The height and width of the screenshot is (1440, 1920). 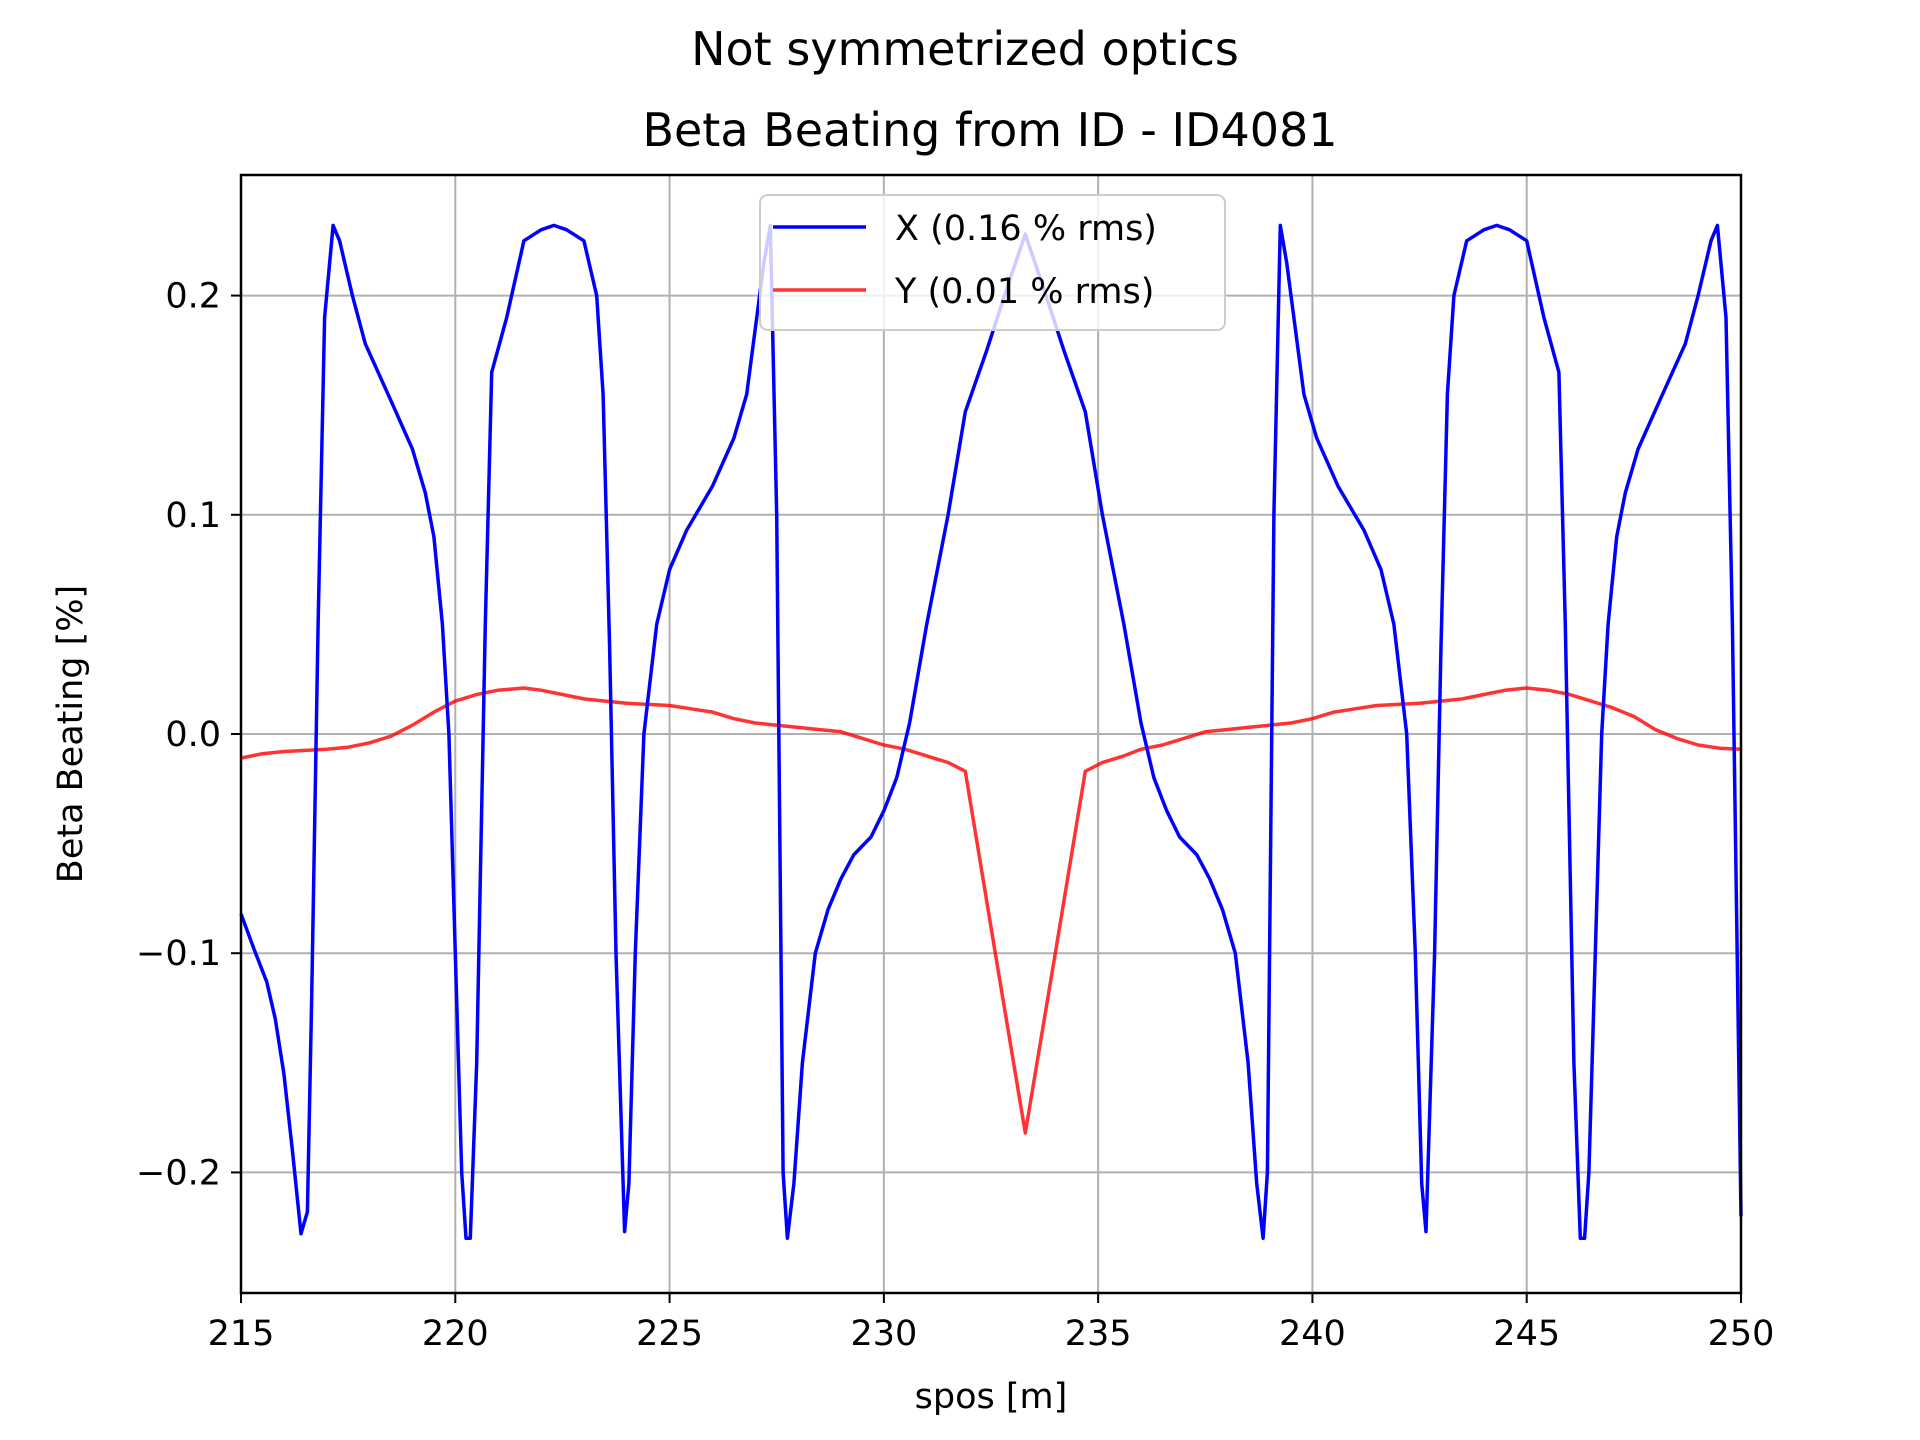 I want to click on y-tick-label: 0.1, so click(x=193, y=516).